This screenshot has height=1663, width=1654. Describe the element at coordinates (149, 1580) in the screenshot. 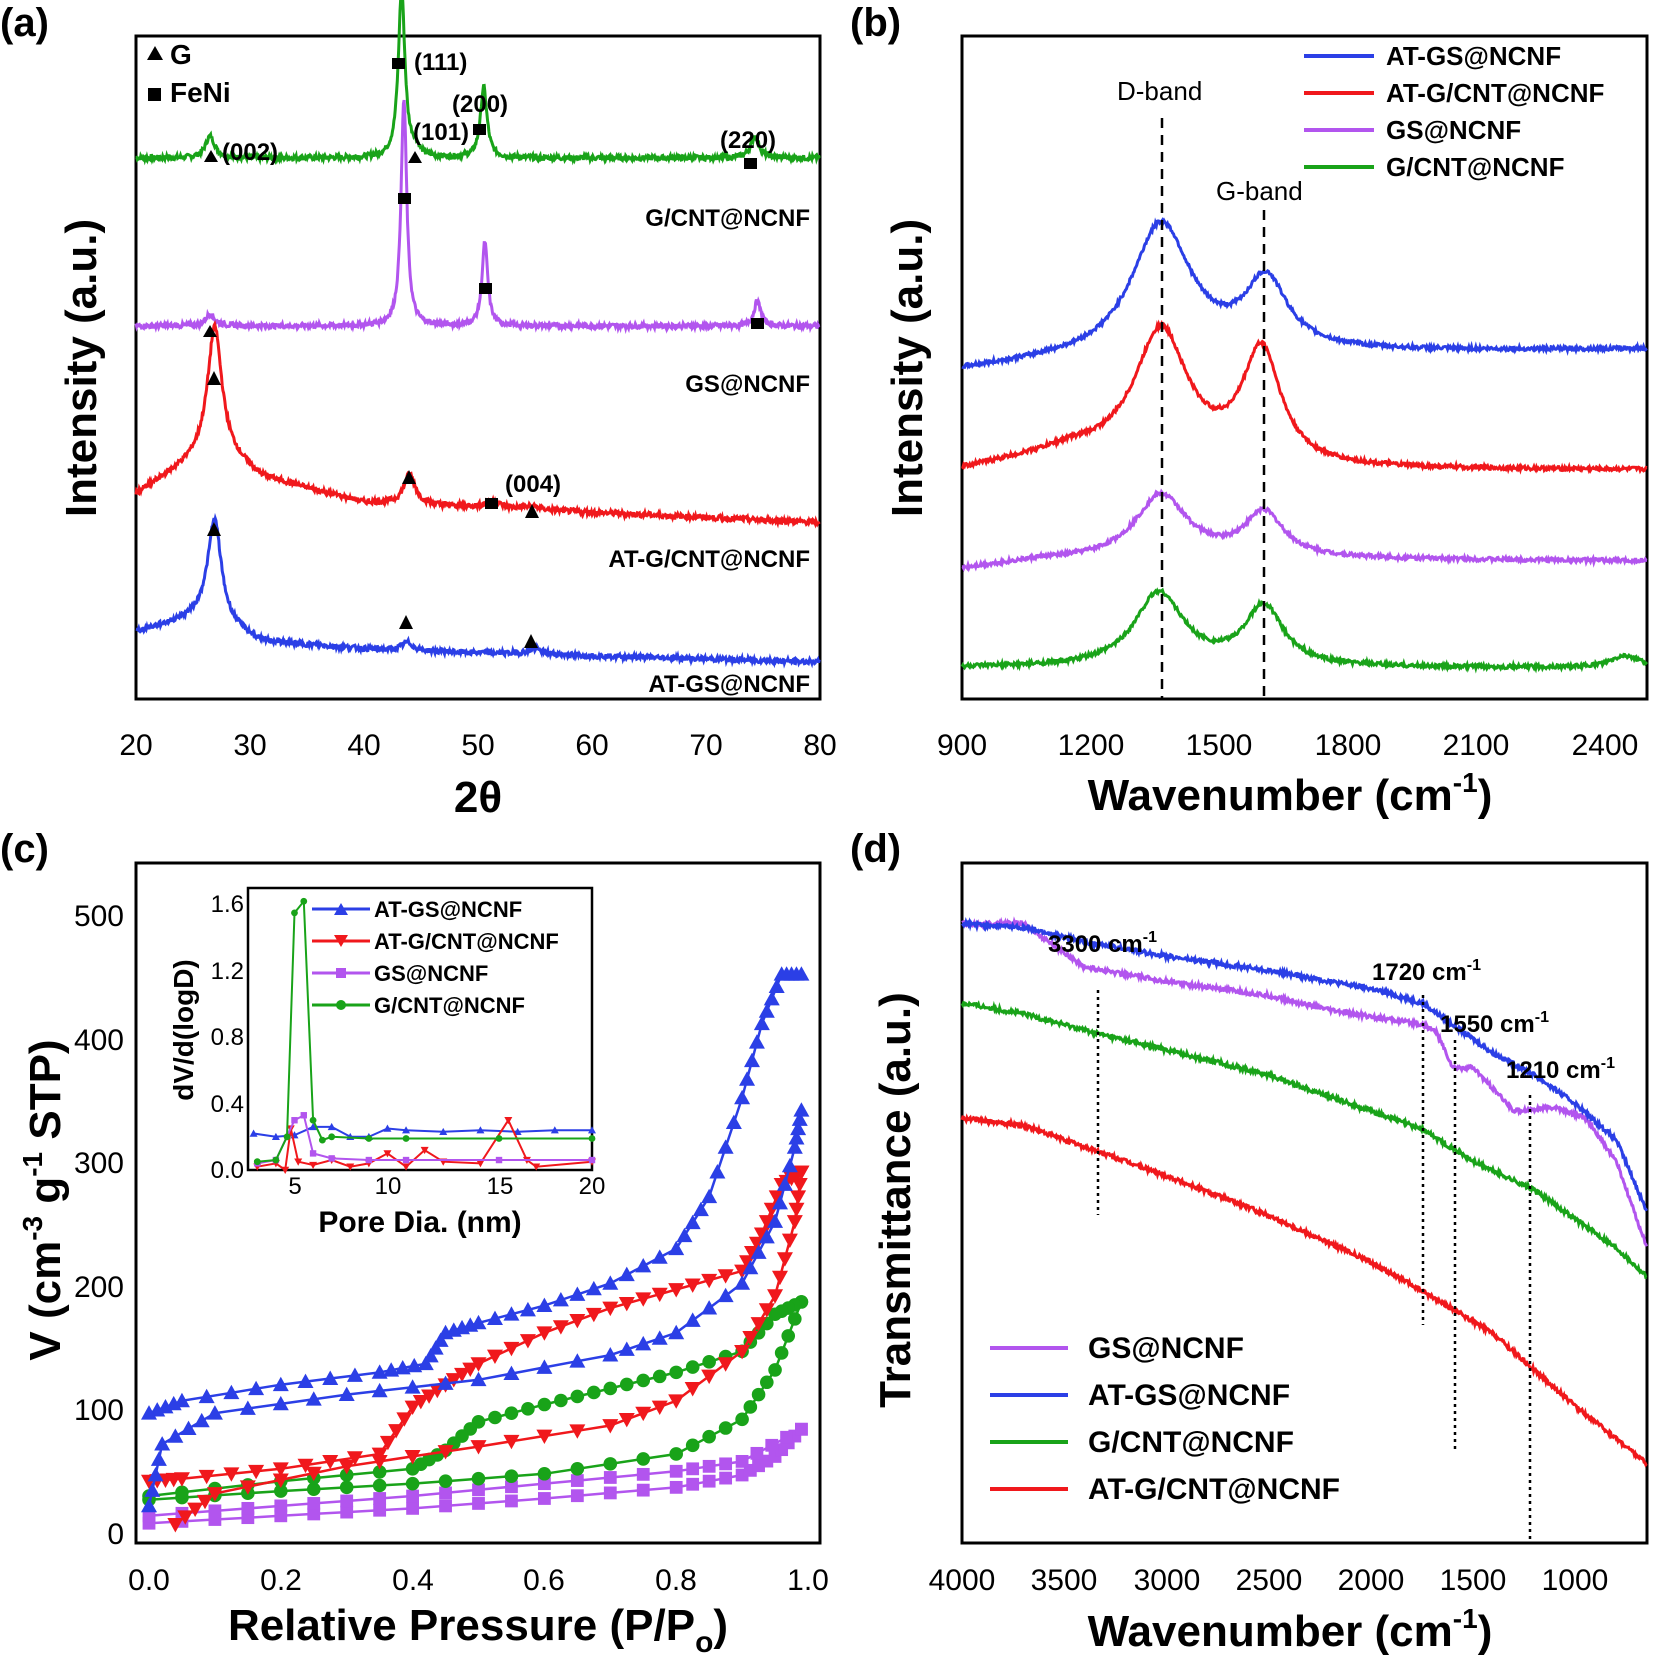

I see `xtick-label: 0.0` at that location.